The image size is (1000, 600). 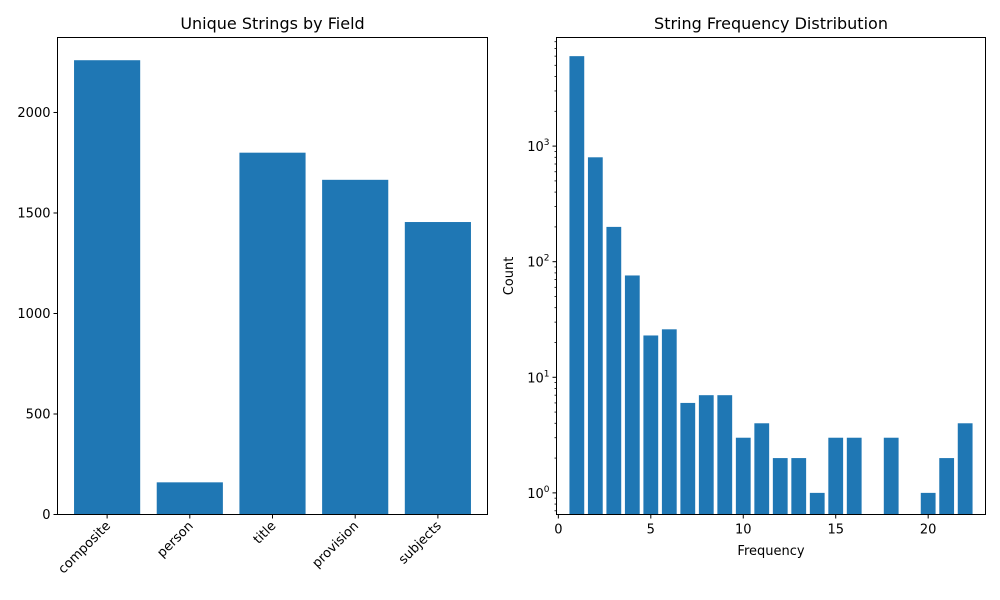 I want to click on x-tick-label: 5, so click(x=651, y=530).